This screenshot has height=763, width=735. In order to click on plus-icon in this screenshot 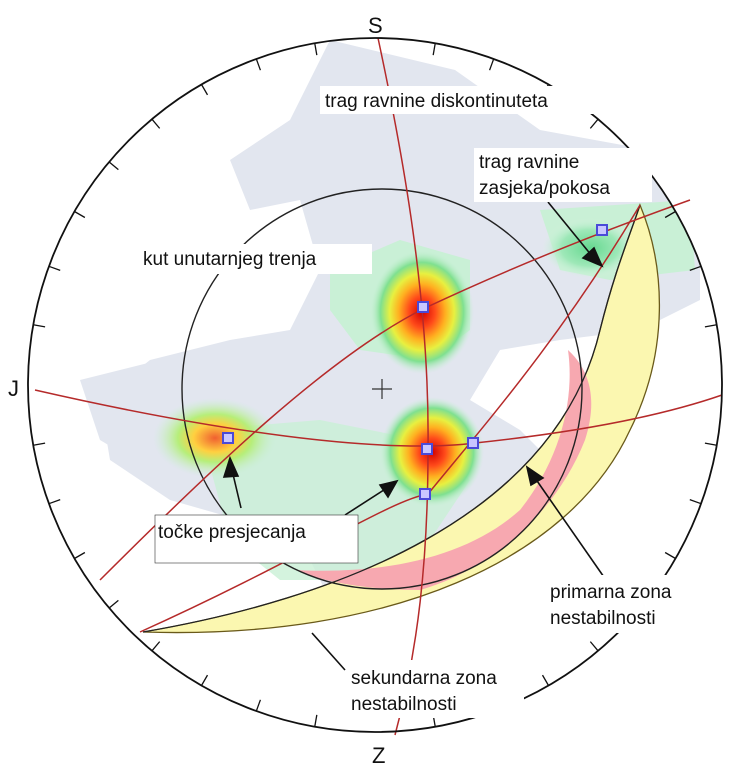, I will do `click(382, 389)`.